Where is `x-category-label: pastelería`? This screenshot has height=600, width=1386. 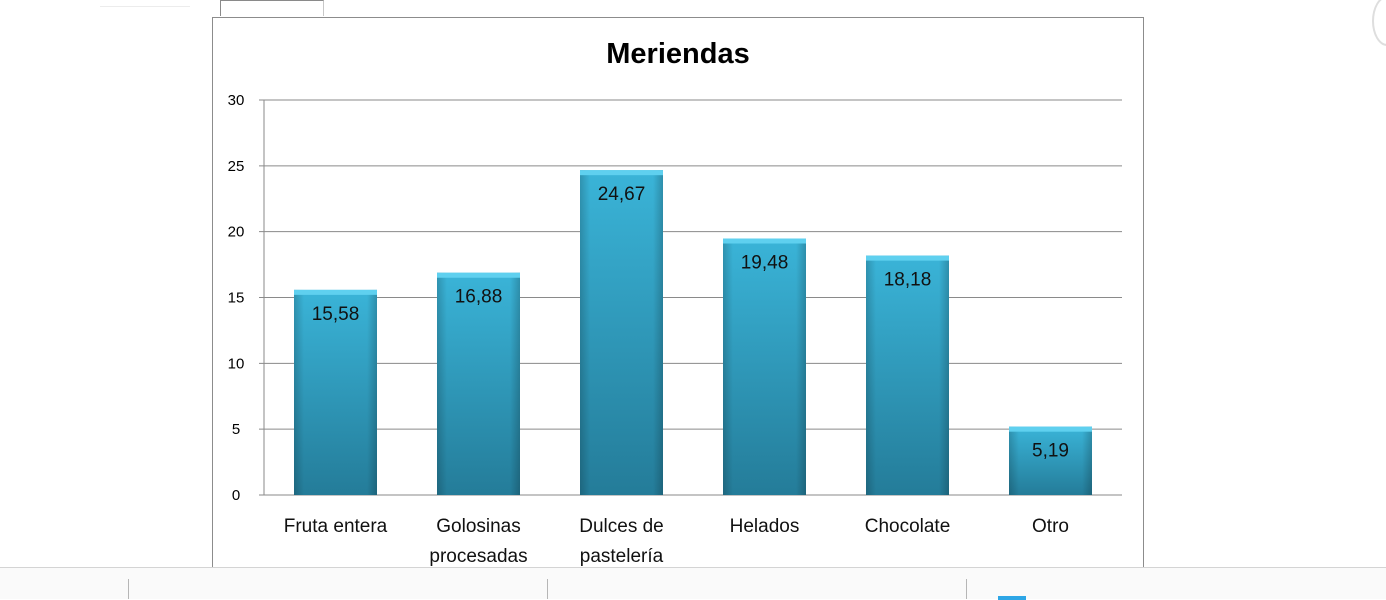 x-category-label: pastelería is located at coordinates (622, 556).